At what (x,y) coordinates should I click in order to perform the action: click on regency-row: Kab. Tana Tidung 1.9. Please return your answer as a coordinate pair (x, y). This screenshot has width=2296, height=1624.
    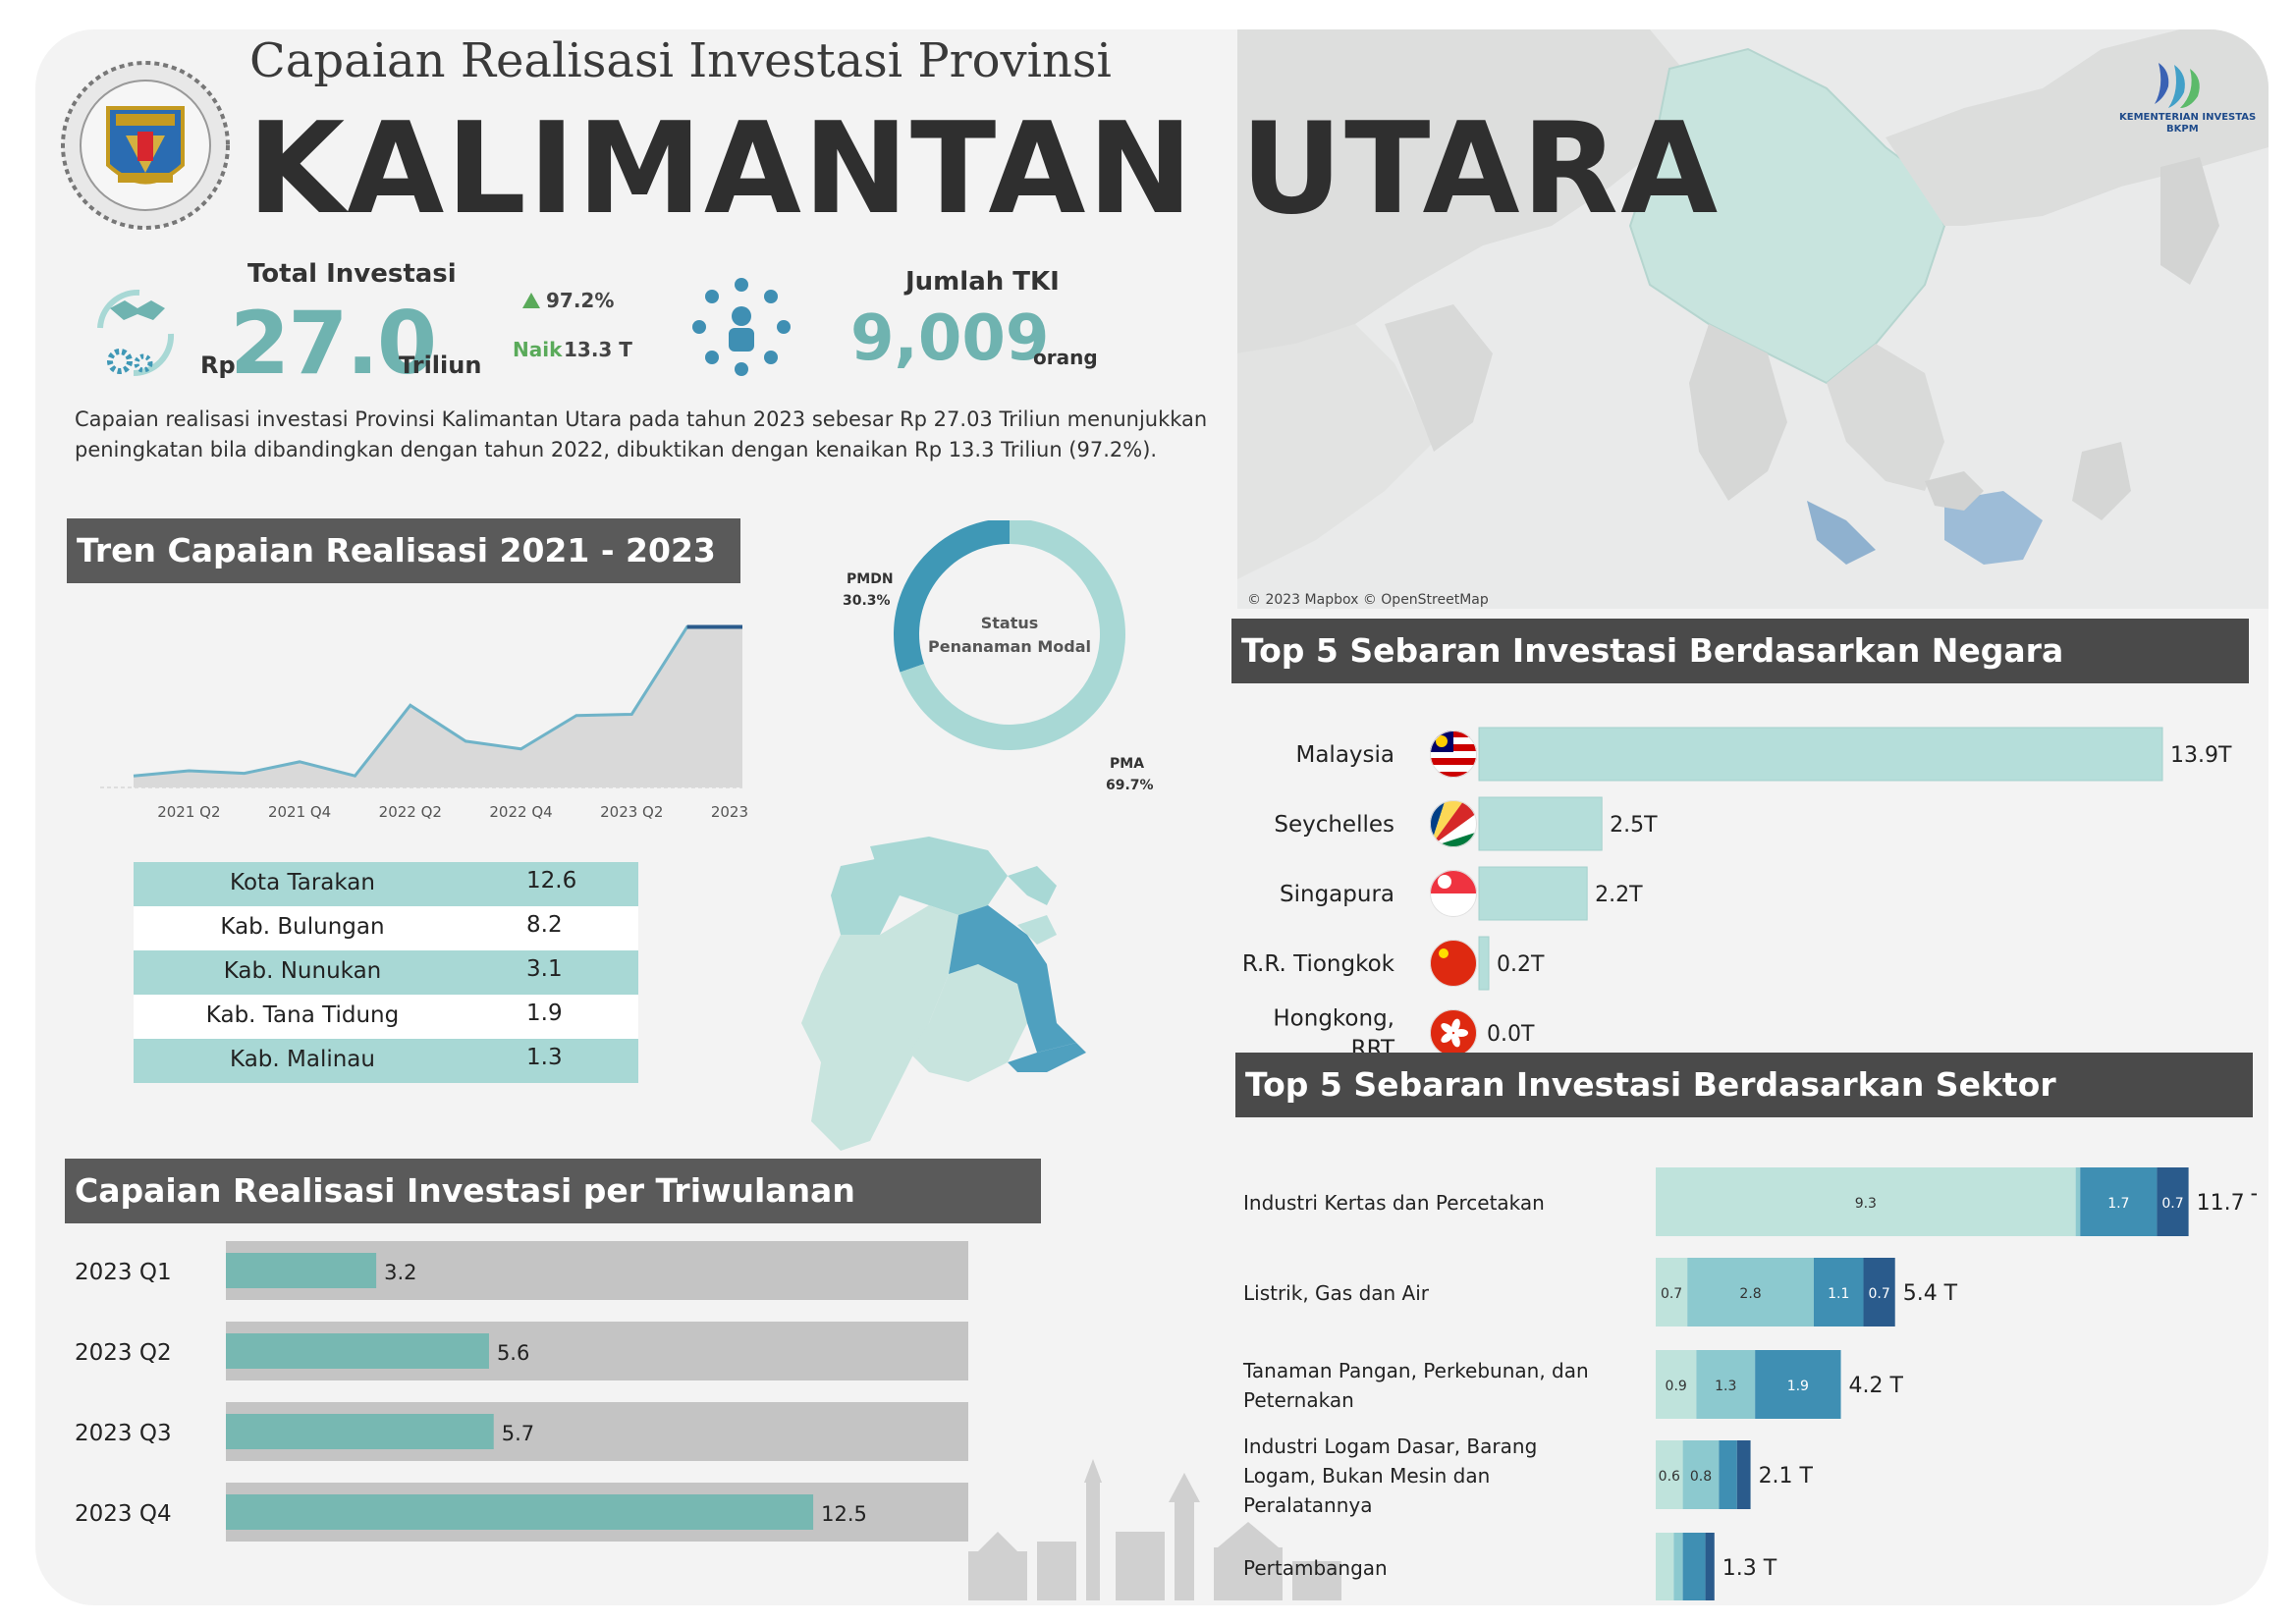
    Looking at the image, I should click on (386, 1017).